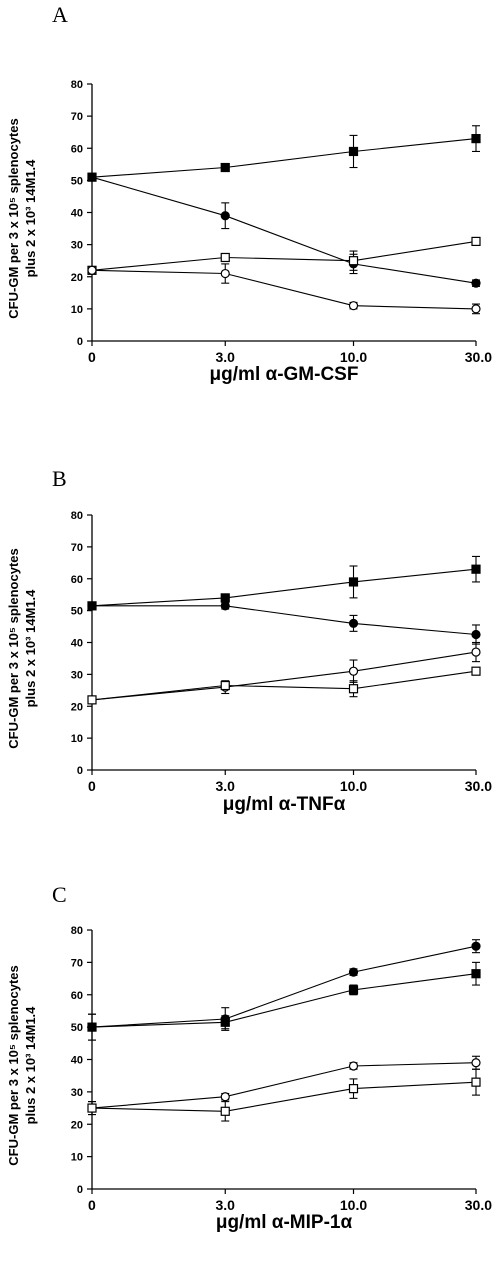  I want to click on x-axis-title: μg/ml α-TNFα, so click(284, 804).